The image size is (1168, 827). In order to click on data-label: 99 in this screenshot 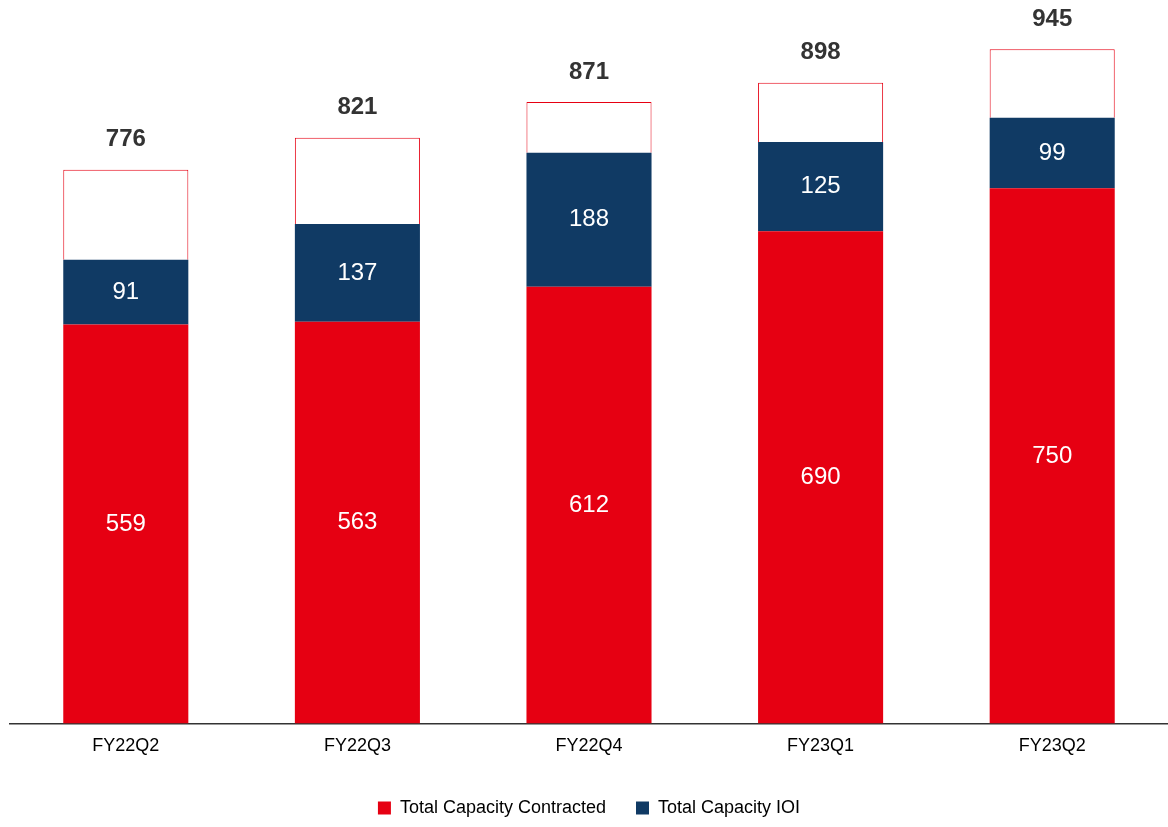, I will do `click(1052, 151)`.